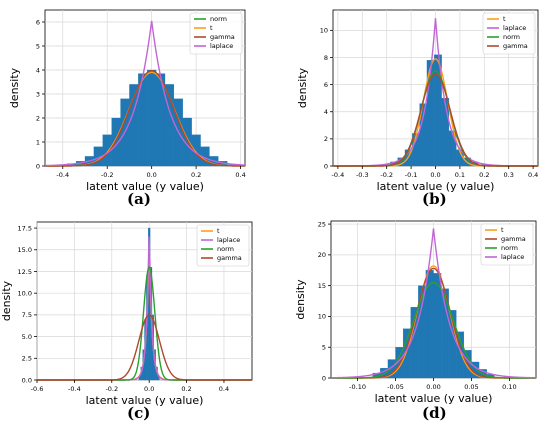  I want to click on legend-label-gamma-d: gamma, so click(513, 239).